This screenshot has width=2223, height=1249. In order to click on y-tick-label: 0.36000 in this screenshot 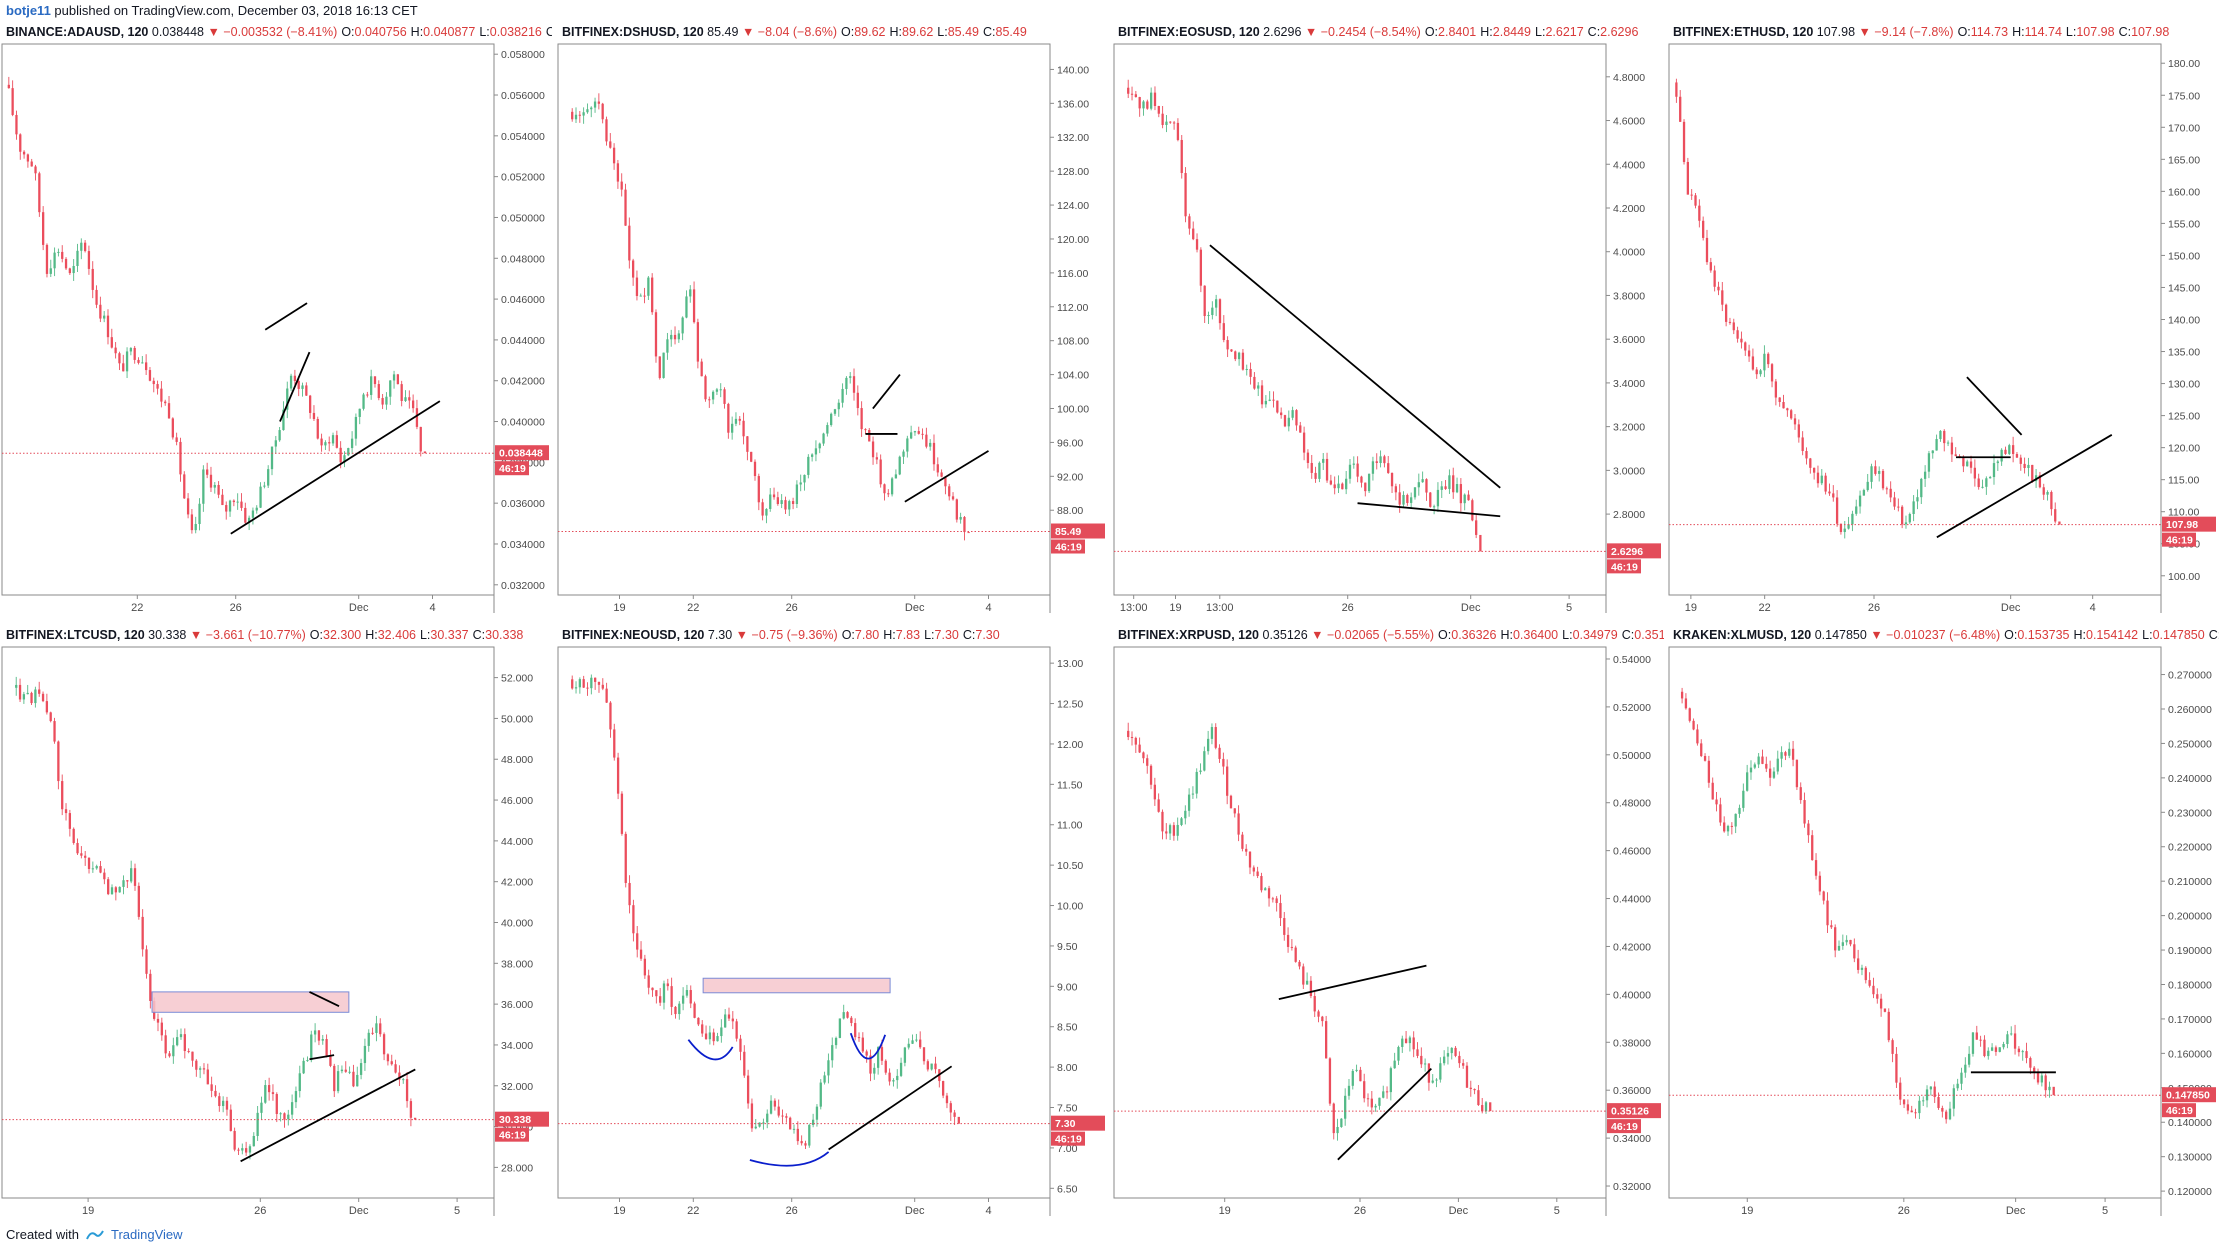, I will do `click(1632, 1091)`.